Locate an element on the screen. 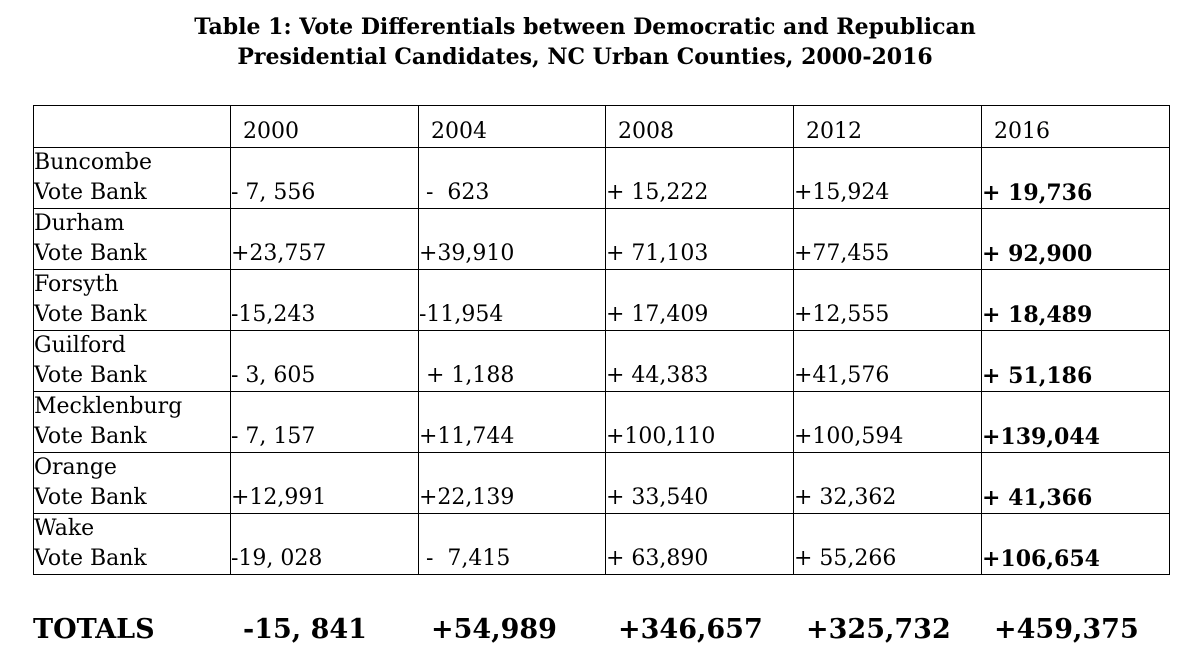  year-header: 2000 is located at coordinates (324, 126).